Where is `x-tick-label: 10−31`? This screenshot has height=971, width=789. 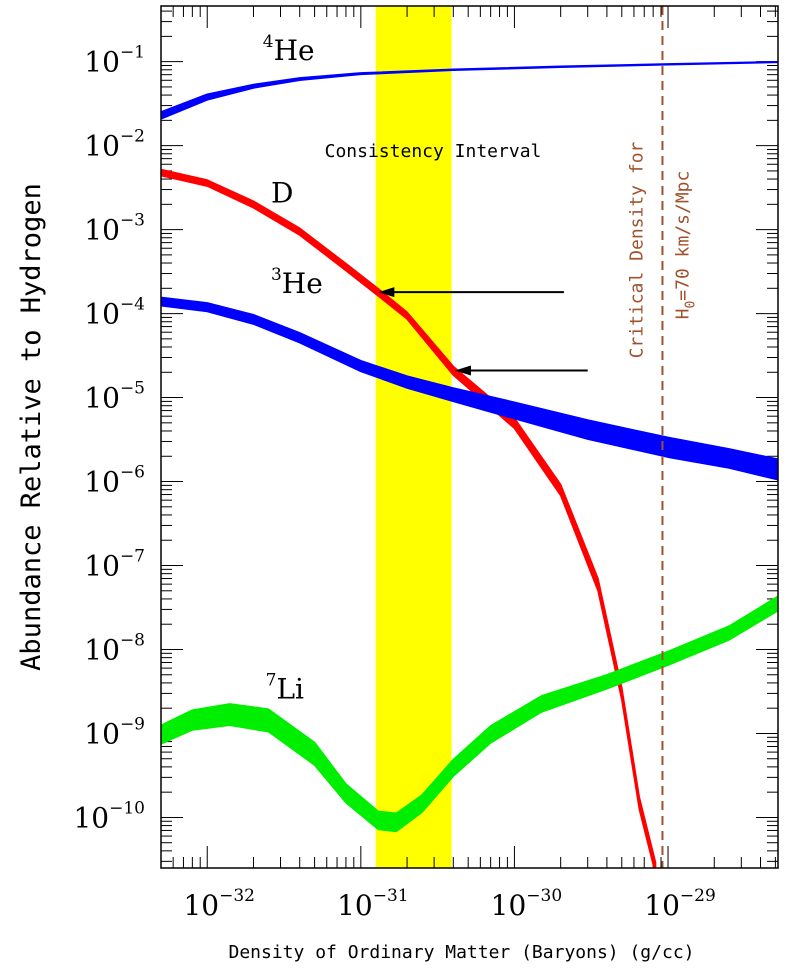
x-tick-label: 10−31 is located at coordinates (373, 904).